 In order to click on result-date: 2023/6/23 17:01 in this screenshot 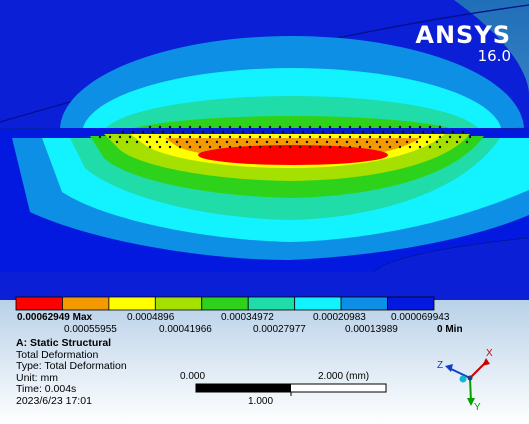, I will do `click(54, 400)`.